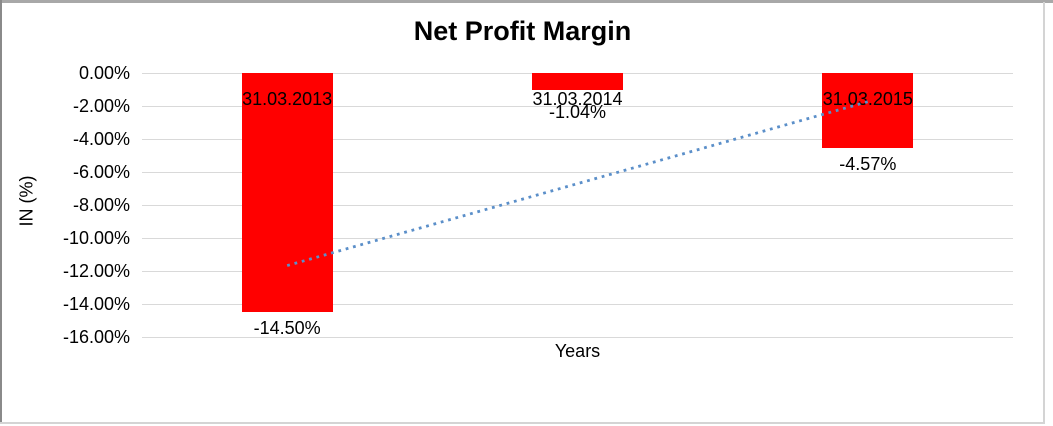 This screenshot has height=426, width=1053. I want to click on y-axis-tick-label: -4.00%, so click(101, 139).